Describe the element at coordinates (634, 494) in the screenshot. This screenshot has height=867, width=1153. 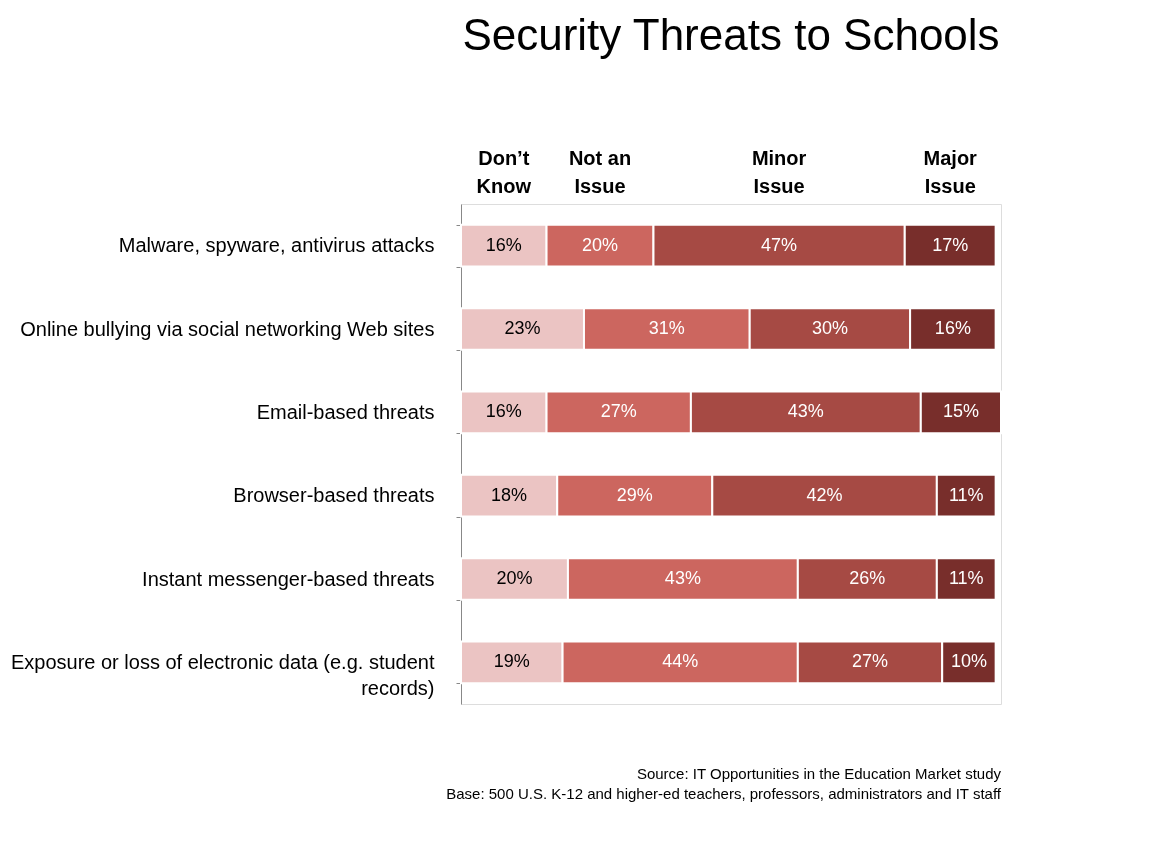
I see `data-label: 29%` at that location.